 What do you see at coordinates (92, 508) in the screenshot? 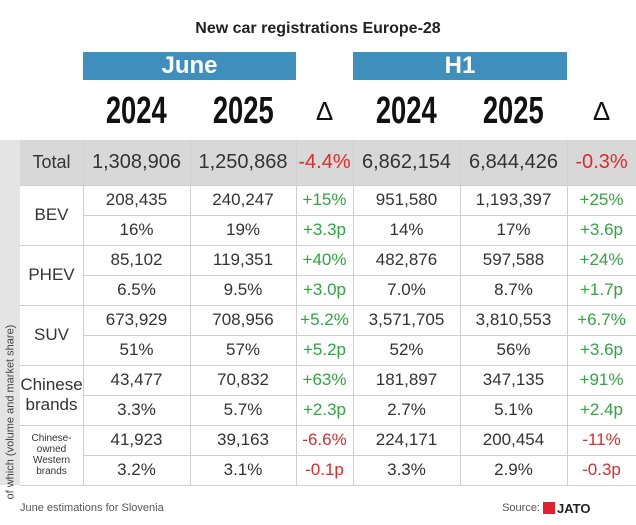
I see `footnote: June estimations for Slovenia` at bounding box center [92, 508].